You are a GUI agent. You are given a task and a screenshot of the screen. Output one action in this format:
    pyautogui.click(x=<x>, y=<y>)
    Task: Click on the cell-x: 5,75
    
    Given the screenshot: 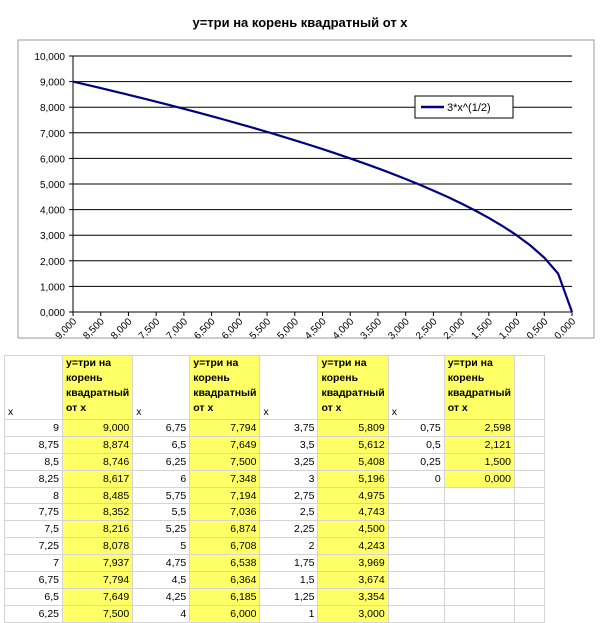 What is the action you would take?
    pyautogui.click(x=161, y=495)
    